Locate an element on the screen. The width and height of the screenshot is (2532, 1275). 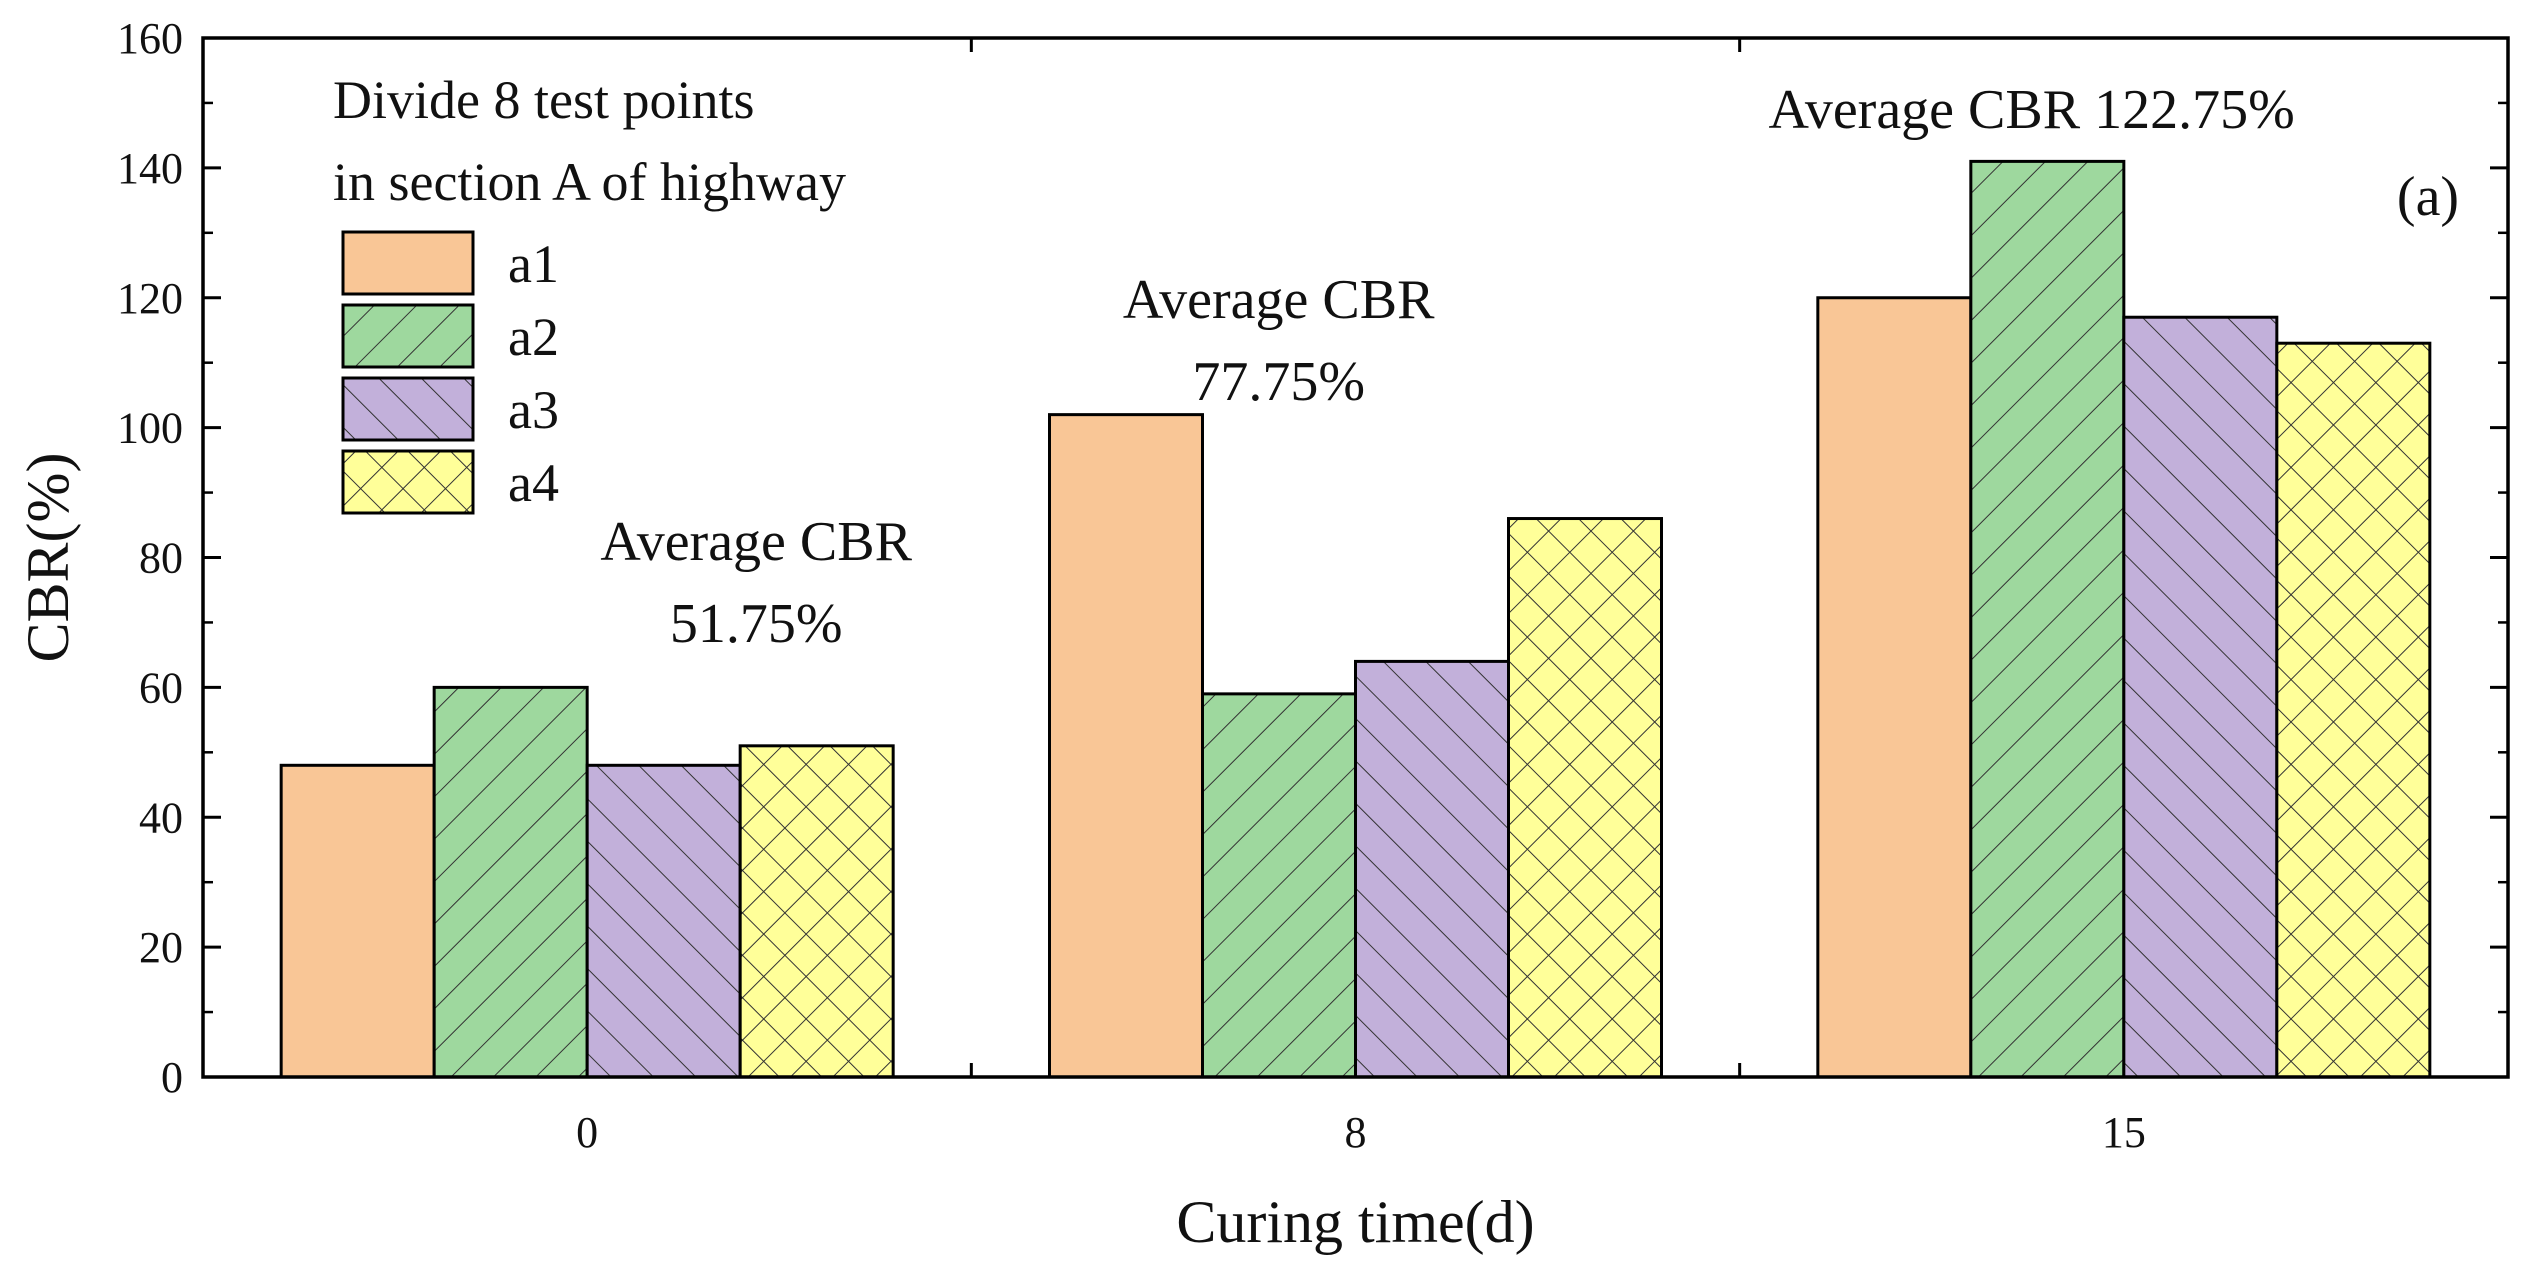
y-tick-label: 20 is located at coordinates (161, 947).